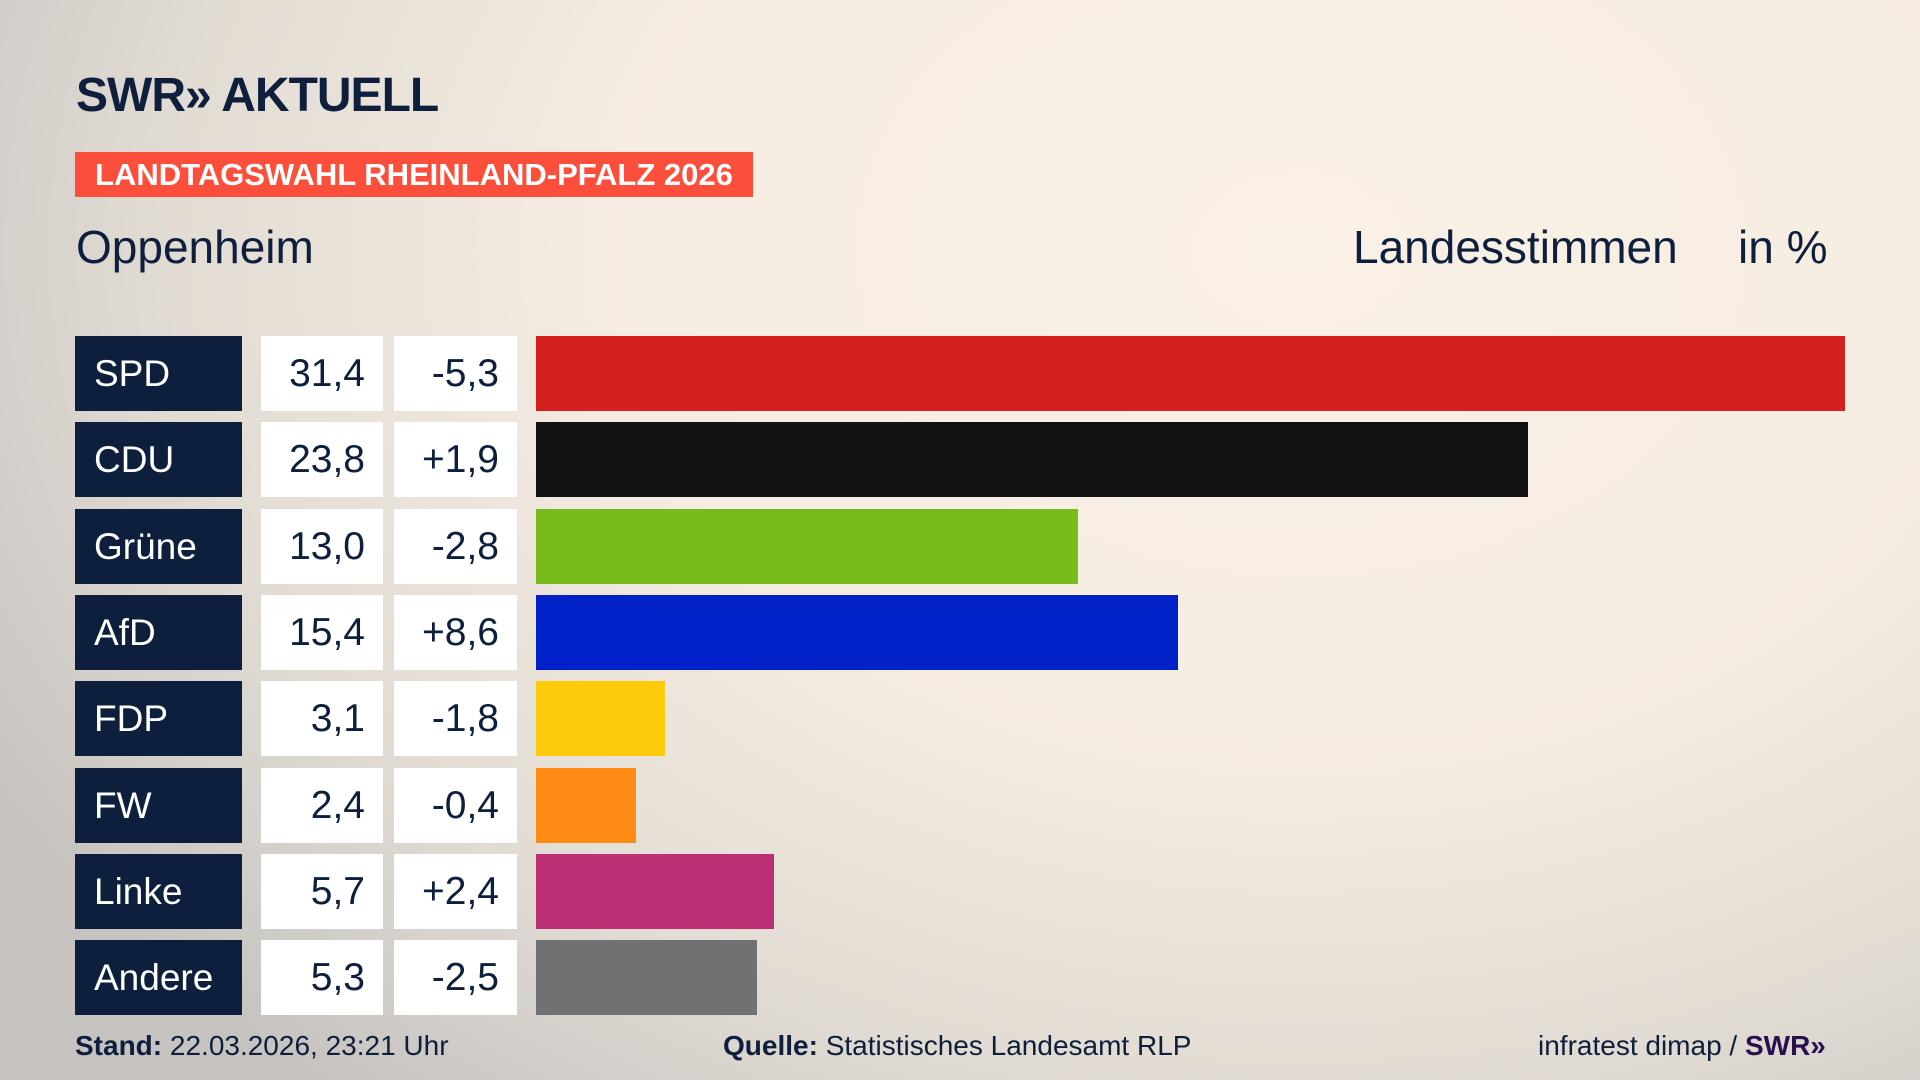 Image resolution: width=1920 pixels, height=1080 pixels. I want to click on source-label: Quelle:, so click(770, 1045).